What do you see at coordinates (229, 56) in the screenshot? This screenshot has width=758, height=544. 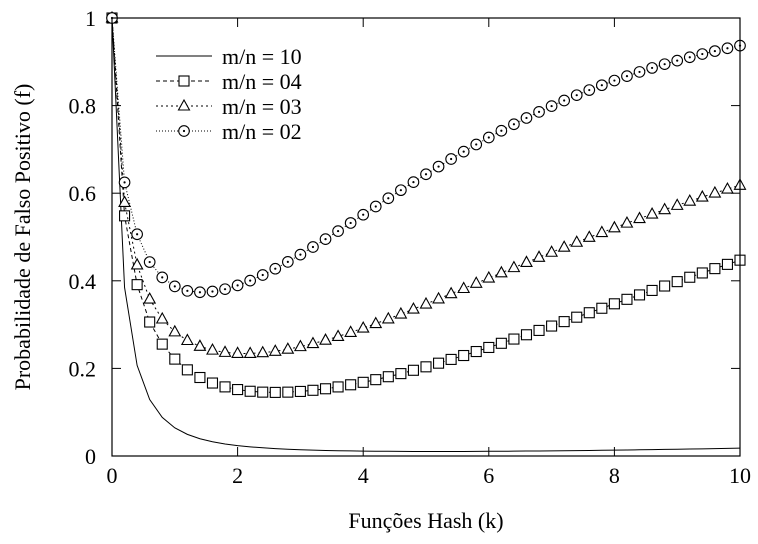 I see `legend-item: m/n = 10` at bounding box center [229, 56].